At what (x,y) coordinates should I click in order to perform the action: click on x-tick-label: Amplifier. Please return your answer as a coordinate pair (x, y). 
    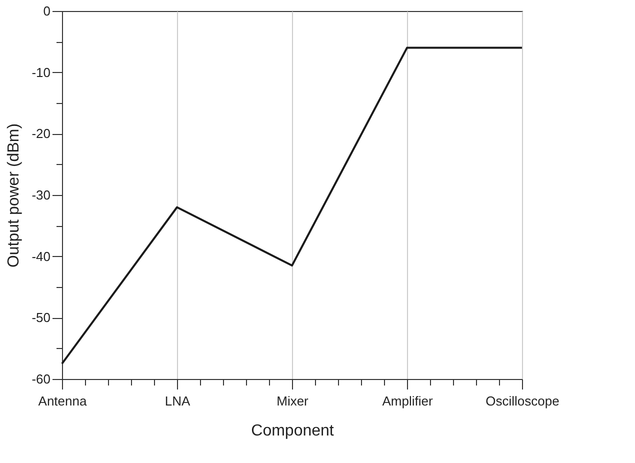
    Looking at the image, I should click on (408, 401).